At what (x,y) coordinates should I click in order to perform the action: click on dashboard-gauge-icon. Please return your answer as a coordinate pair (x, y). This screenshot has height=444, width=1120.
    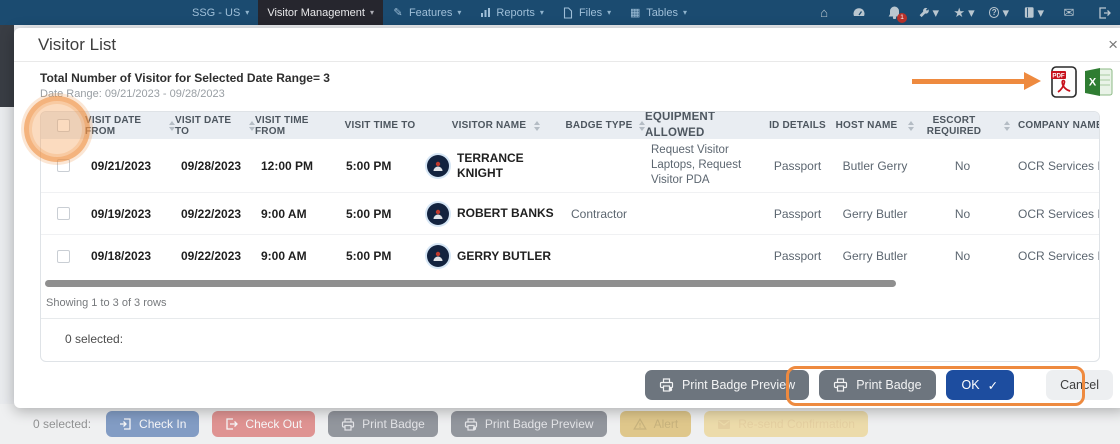
    Looking at the image, I should click on (859, 13).